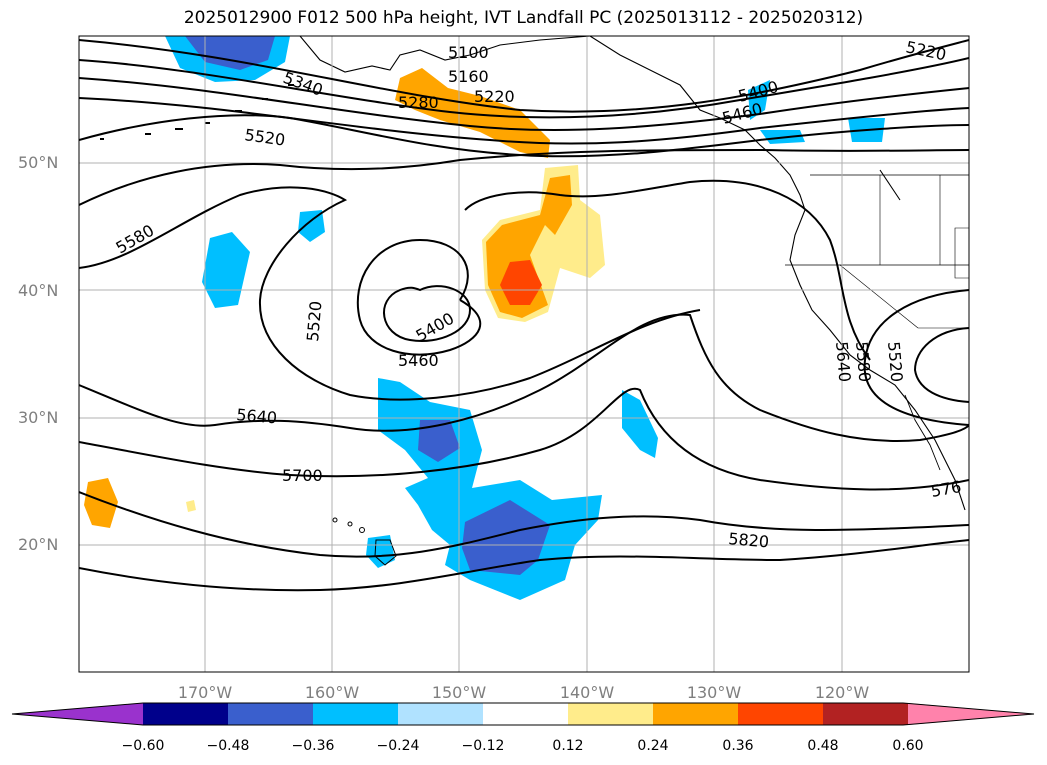 The image size is (1047, 765). I want to click on contour-label: 5580, so click(863, 362).